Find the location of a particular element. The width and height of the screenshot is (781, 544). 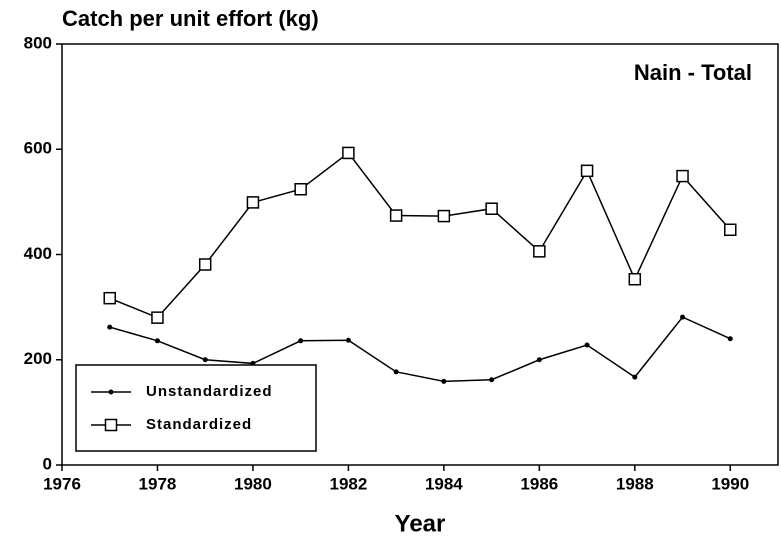

x-tick-label: 1980 is located at coordinates (253, 483).